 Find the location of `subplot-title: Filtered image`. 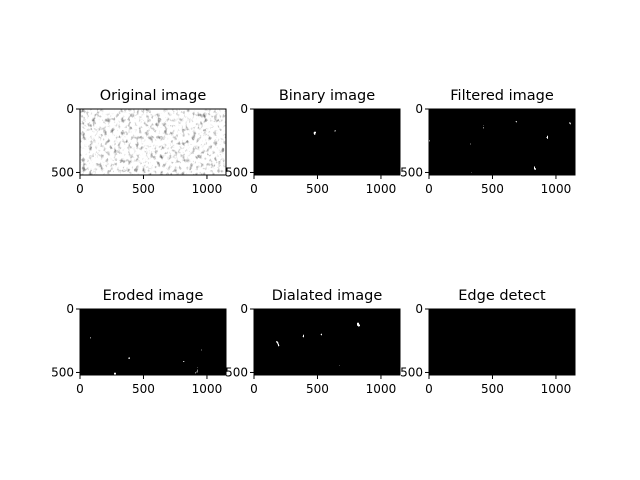

subplot-title: Filtered image is located at coordinates (502, 96).